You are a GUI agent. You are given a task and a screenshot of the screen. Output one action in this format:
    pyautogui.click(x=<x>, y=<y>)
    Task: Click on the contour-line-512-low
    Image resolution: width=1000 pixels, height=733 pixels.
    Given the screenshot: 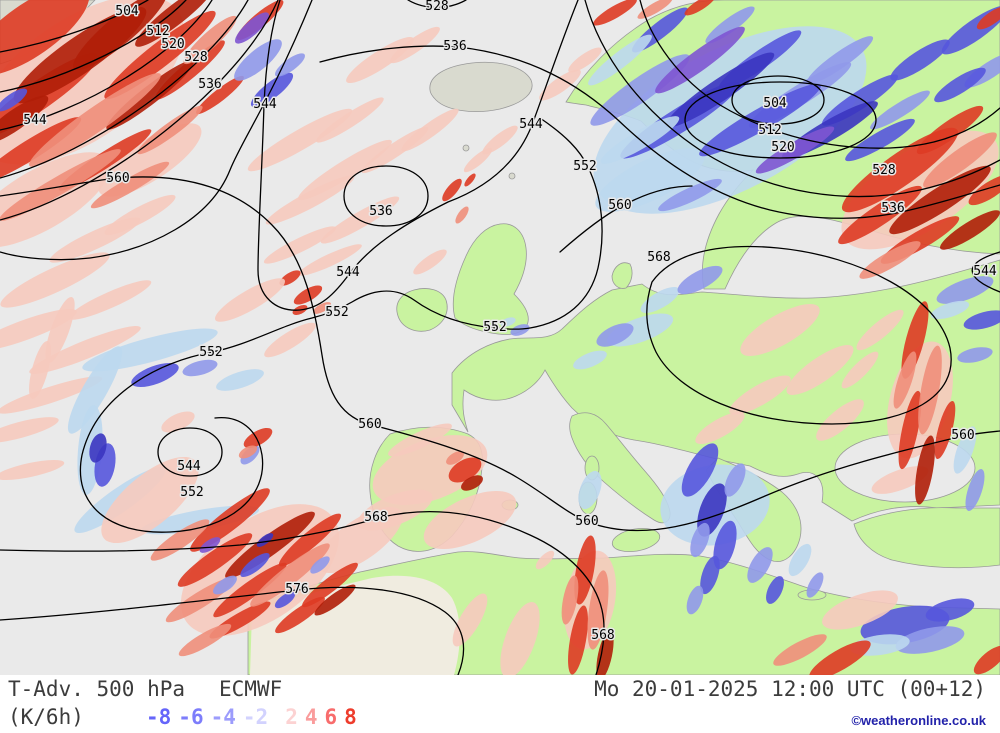 What is the action you would take?
    pyautogui.click(x=780, y=120)
    